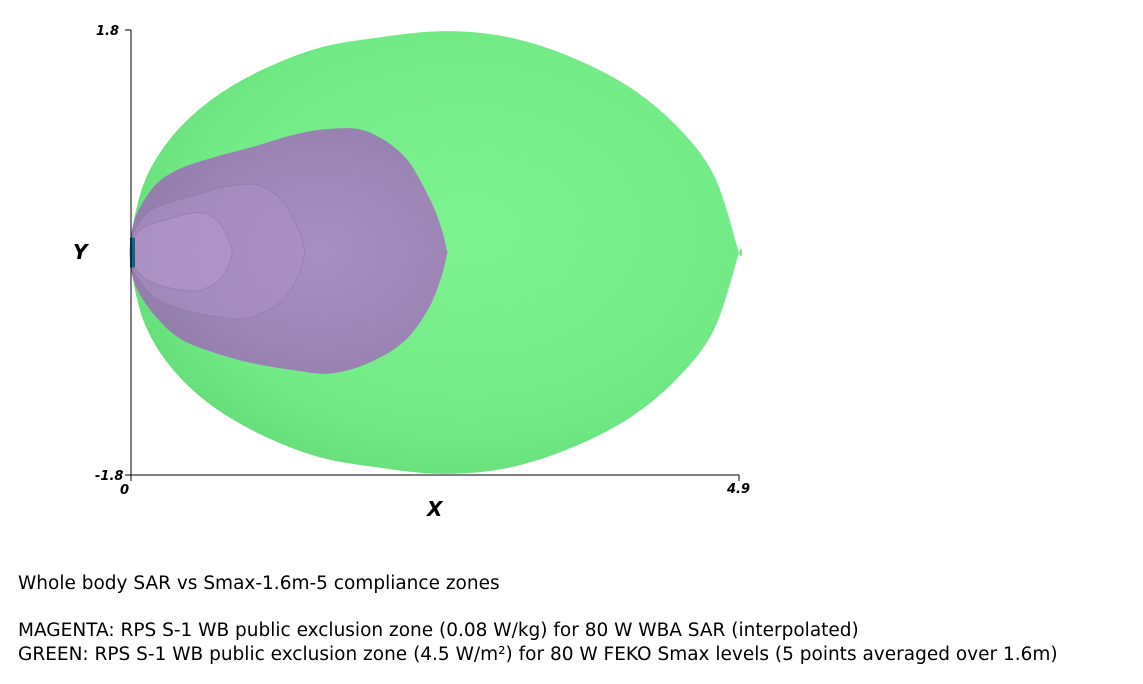 The height and width of the screenshot is (684, 1143). Describe the element at coordinates (738, 489) in the screenshot. I see `x-tick-label-right: 4.9` at that location.